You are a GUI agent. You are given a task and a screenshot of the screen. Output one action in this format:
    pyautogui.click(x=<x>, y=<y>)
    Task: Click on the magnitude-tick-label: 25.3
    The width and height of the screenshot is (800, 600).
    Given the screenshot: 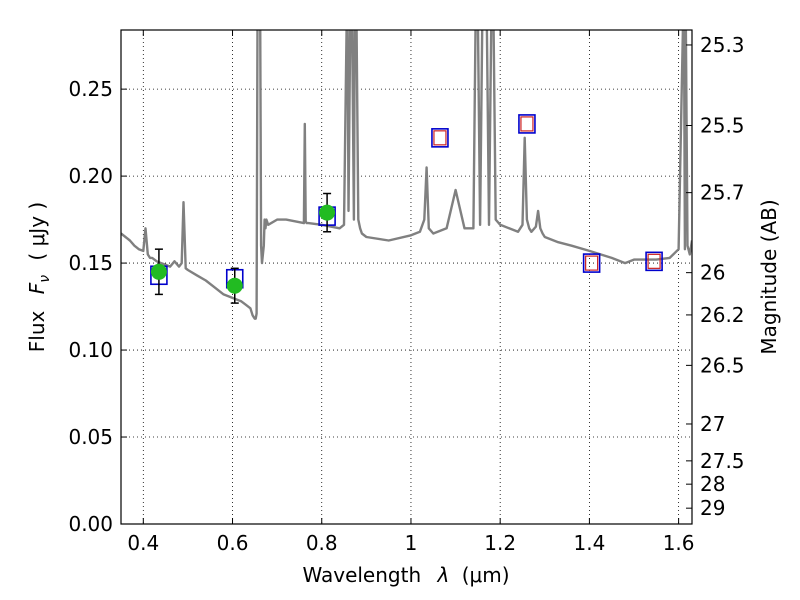 What is the action you would take?
    pyautogui.click(x=722, y=45)
    